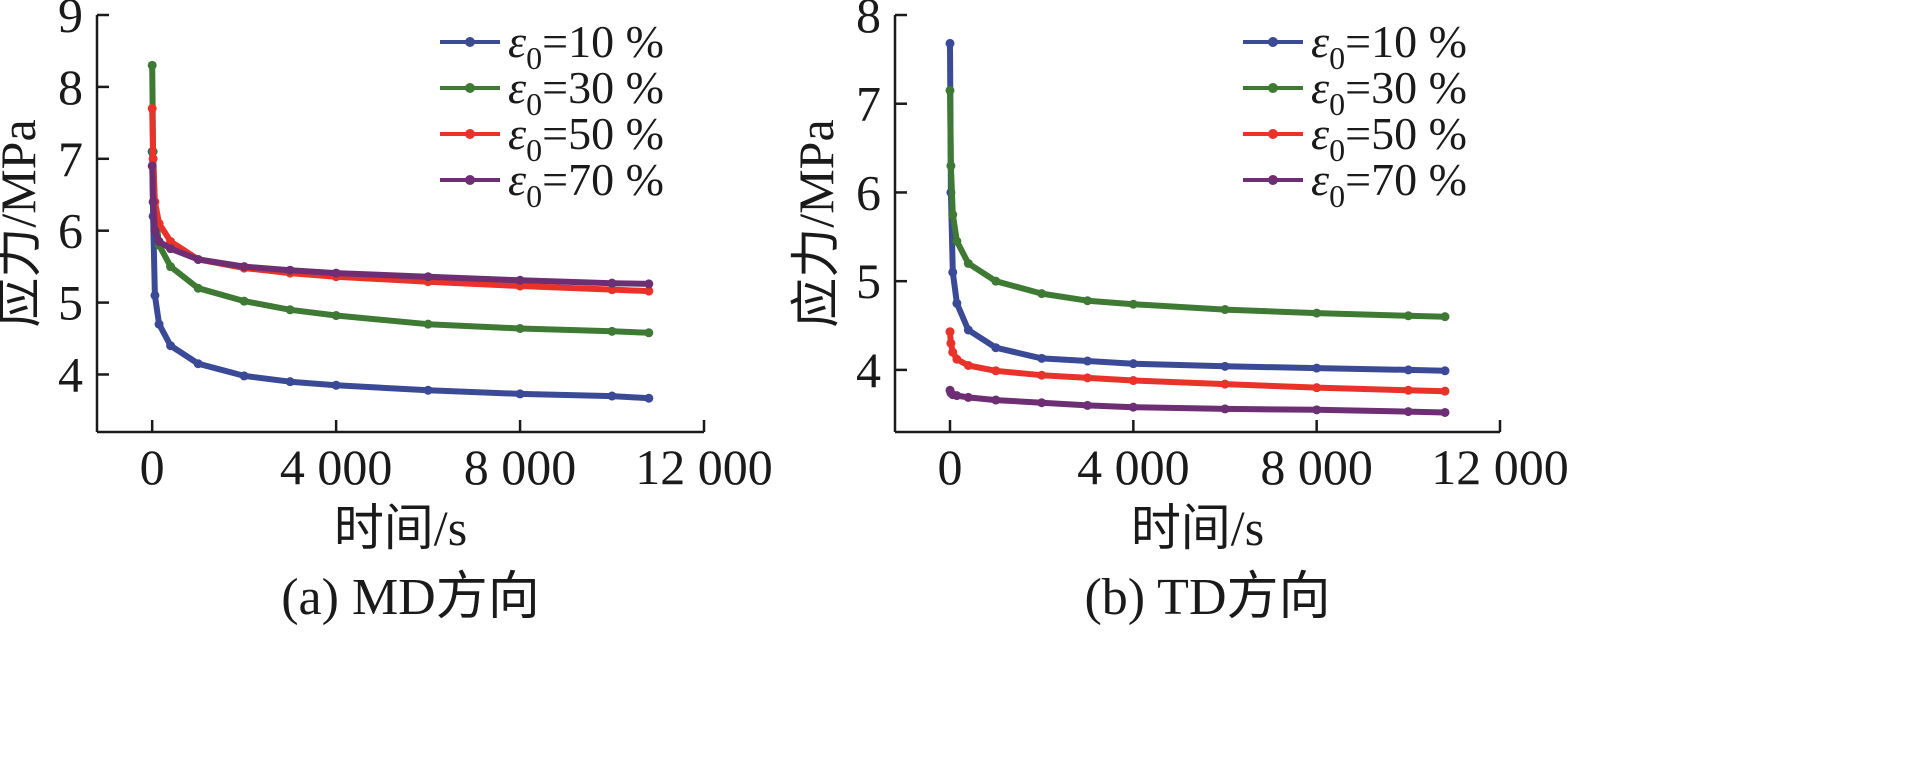 This screenshot has width=1917, height=760. Describe the element at coordinates (70, 87) in the screenshot. I see `y-tick-label: 8` at that location.